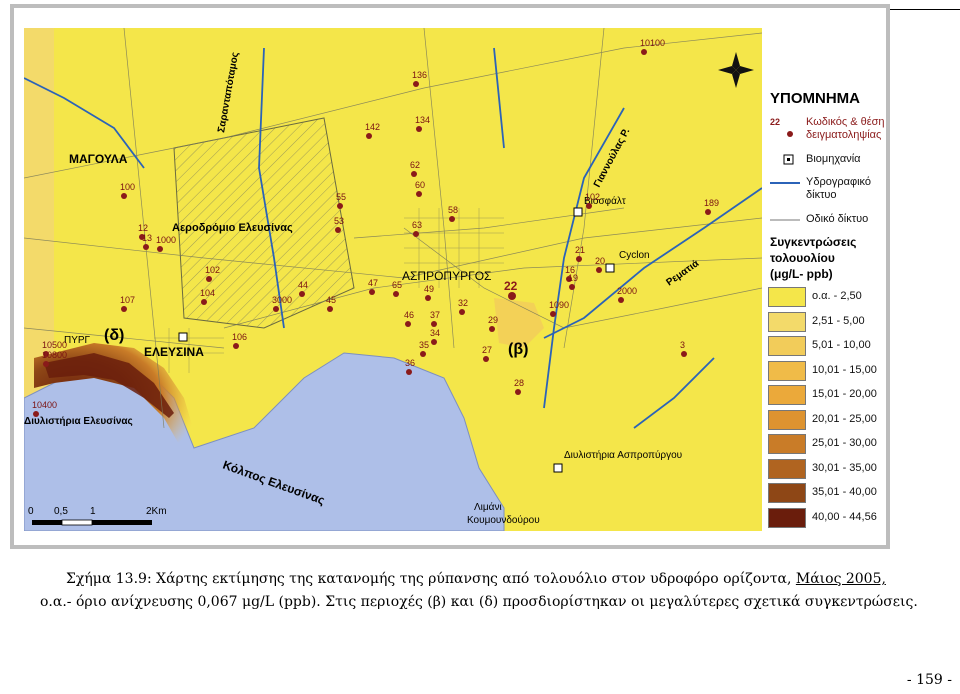 Image resolution: width=960 pixels, height=694 pixels. What do you see at coordinates (840, 579) in the screenshot?
I see `caption-reference: Μάιος 2005,` at bounding box center [840, 579].